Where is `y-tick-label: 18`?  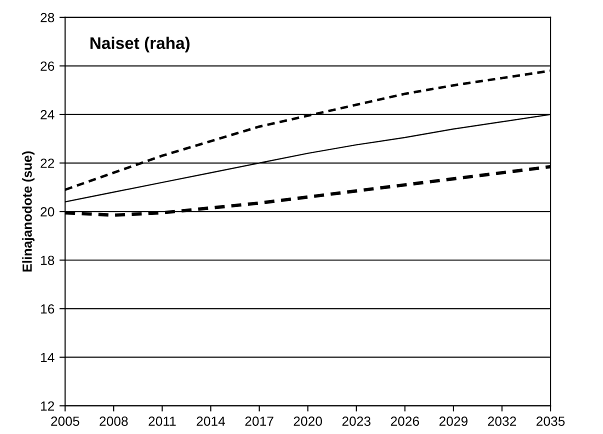
y-tick-label: 18 is located at coordinates (47, 261).